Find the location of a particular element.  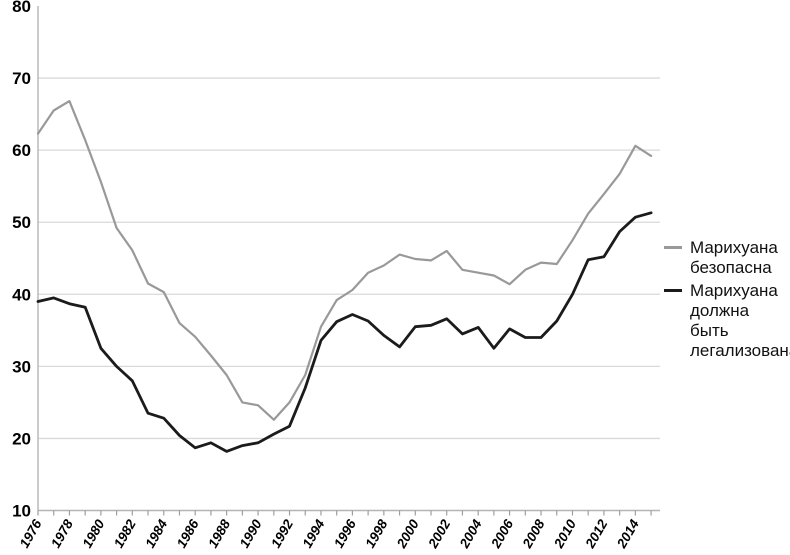

x-tick-label: 2004 is located at coordinates (470, 534).